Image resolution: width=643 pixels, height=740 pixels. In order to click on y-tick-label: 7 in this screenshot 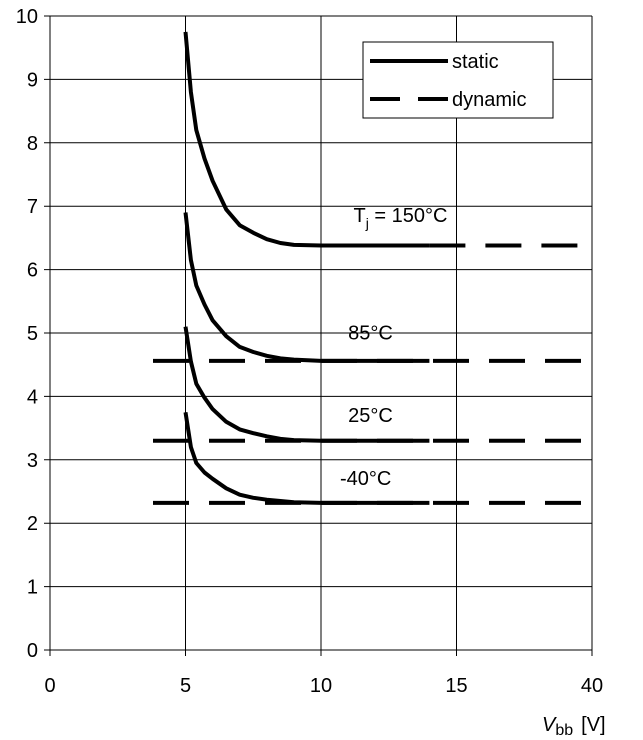, I will do `click(32, 207)`.